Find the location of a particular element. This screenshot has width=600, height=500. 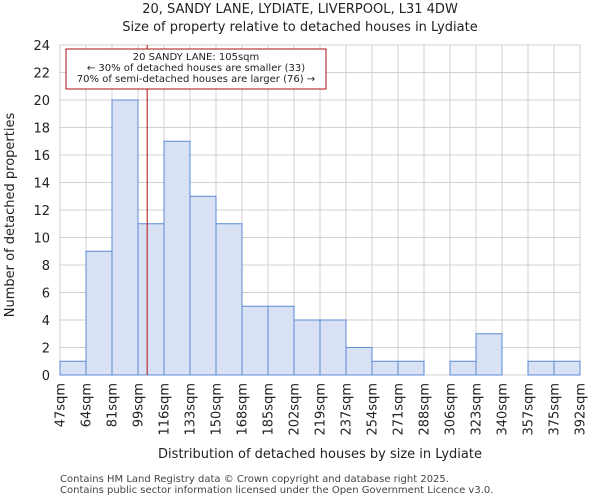

y-tick-label: 20 is located at coordinates (41, 101).